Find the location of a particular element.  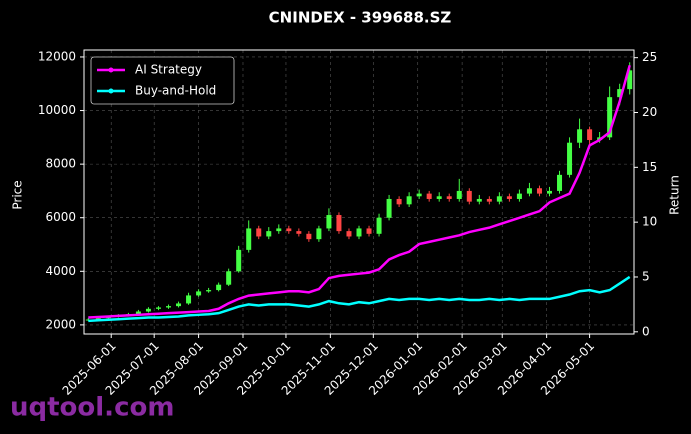

y-tick-label: 2000 is located at coordinates (60, 324).